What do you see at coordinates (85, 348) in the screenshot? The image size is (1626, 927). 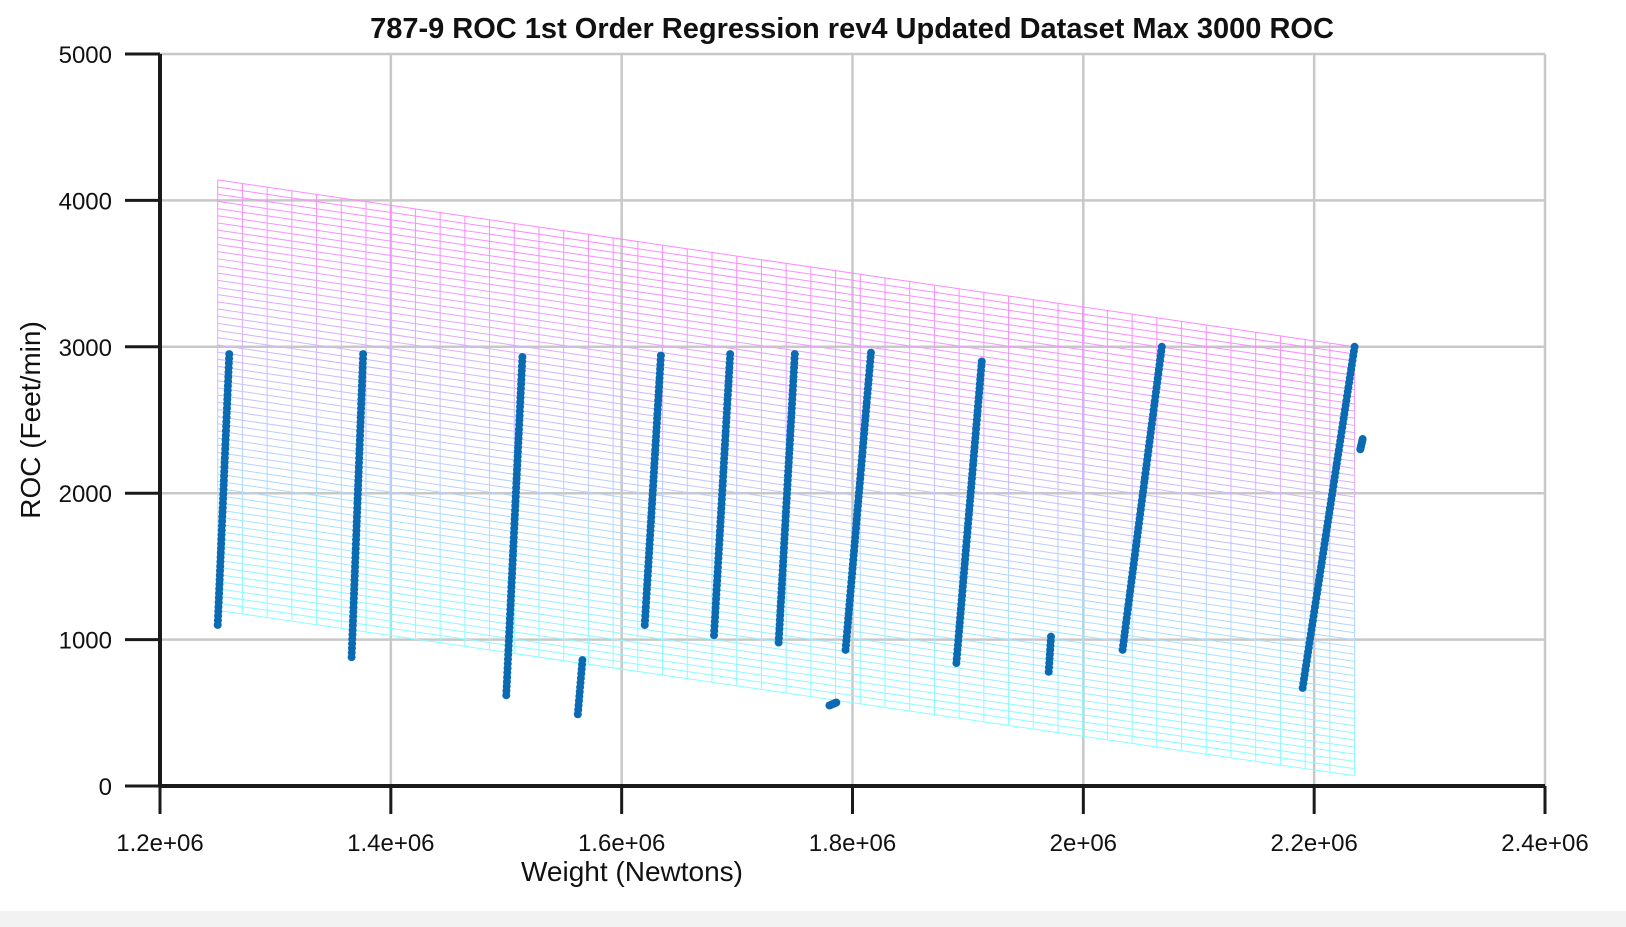 I see `y-tick-label: 3000` at bounding box center [85, 348].